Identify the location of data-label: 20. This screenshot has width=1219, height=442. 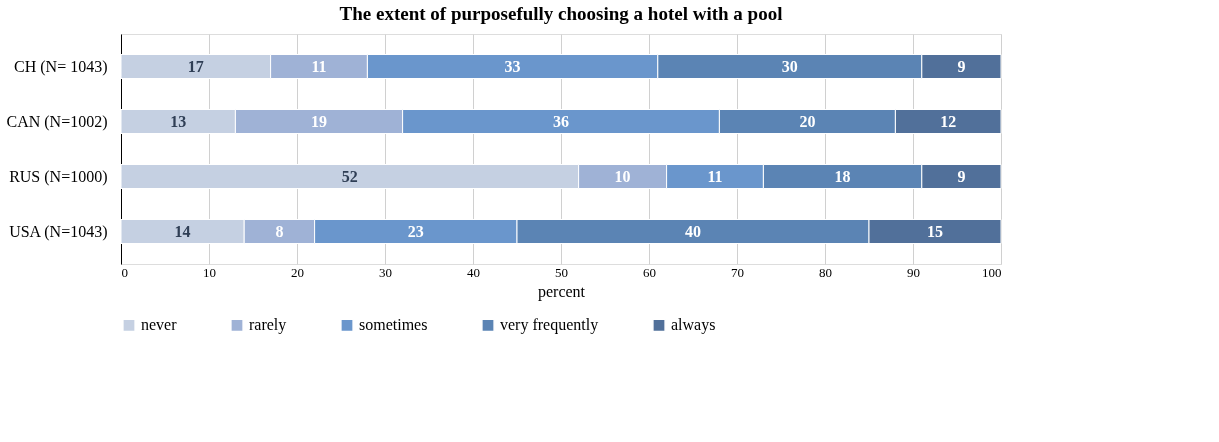
(807, 121).